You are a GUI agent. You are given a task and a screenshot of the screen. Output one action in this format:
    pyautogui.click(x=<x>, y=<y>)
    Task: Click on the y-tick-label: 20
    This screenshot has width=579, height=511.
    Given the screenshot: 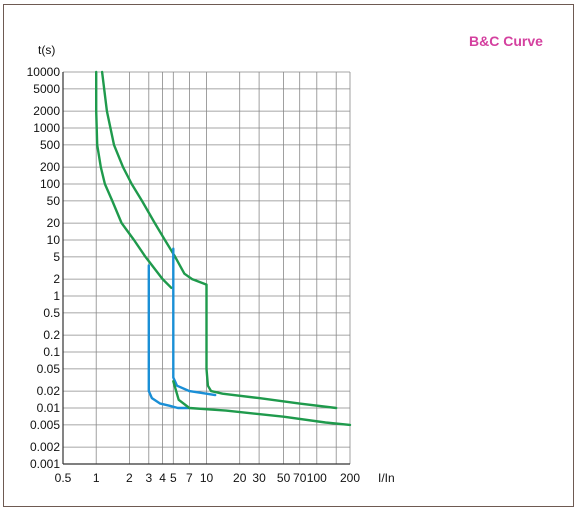 What is the action you would take?
    pyautogui.click(x=54, y=223)
    